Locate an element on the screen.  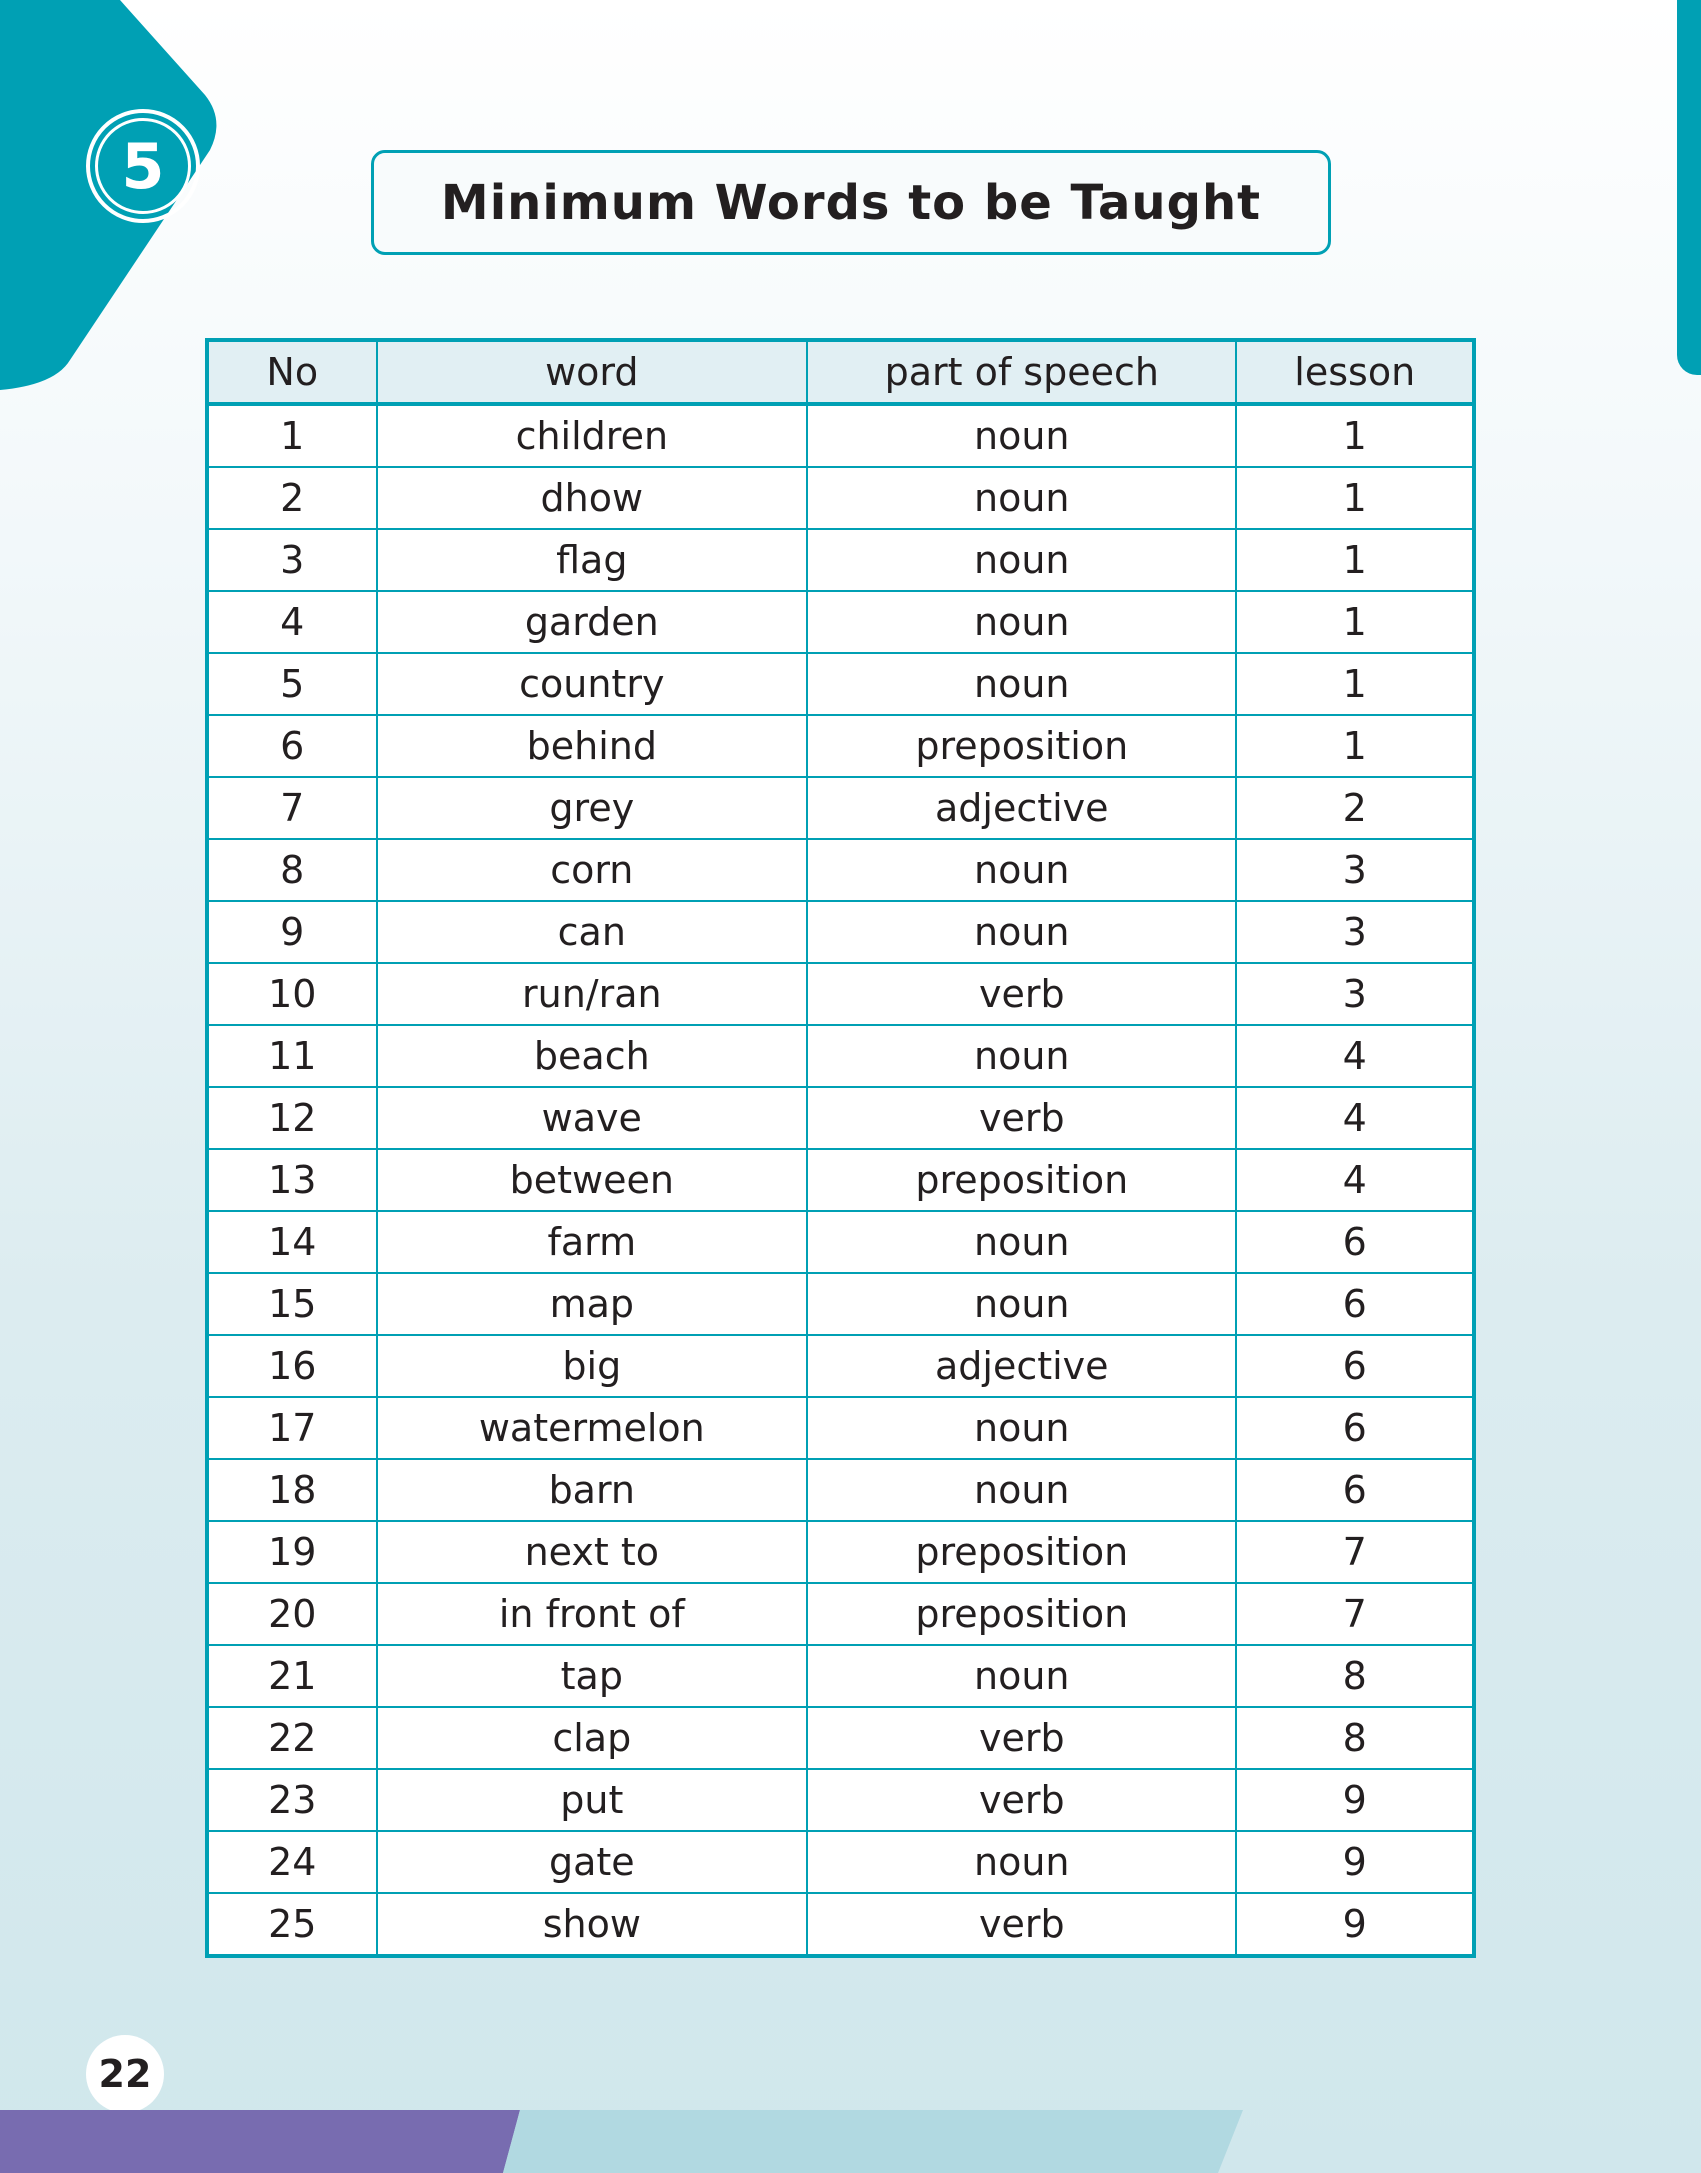
table-row: 18 barn noun 6 is located at coordinates (840, 1490).